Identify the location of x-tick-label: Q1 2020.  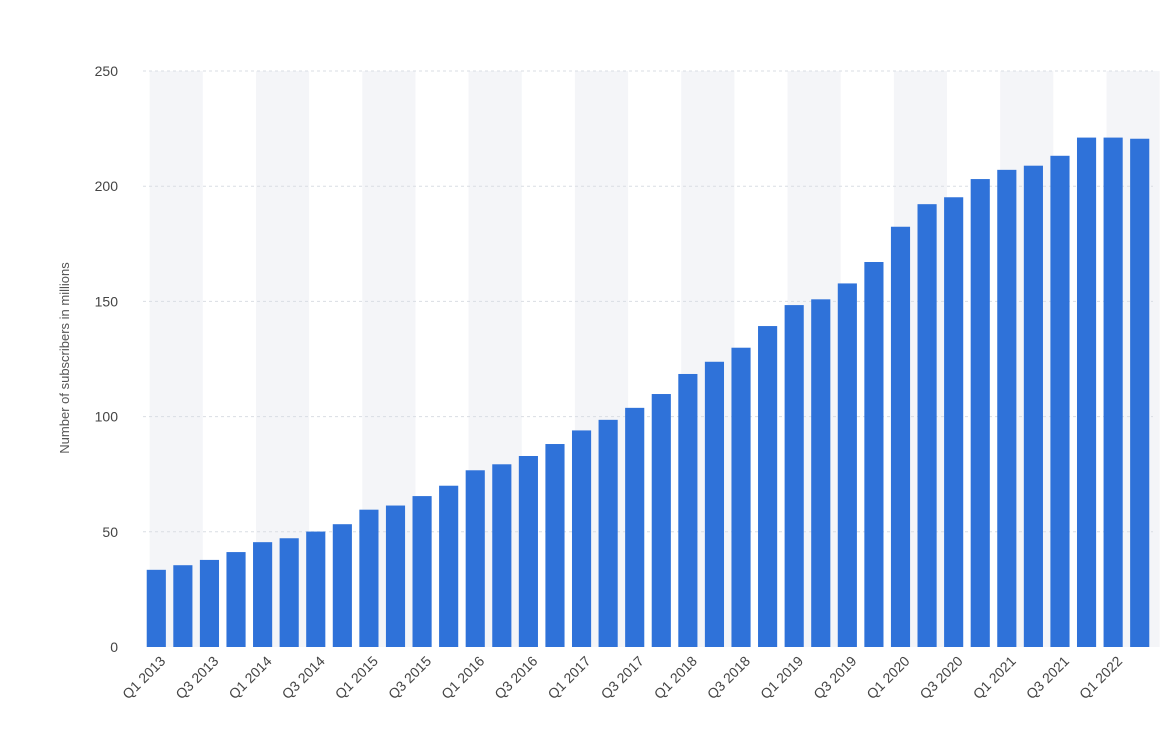
(887, 677).